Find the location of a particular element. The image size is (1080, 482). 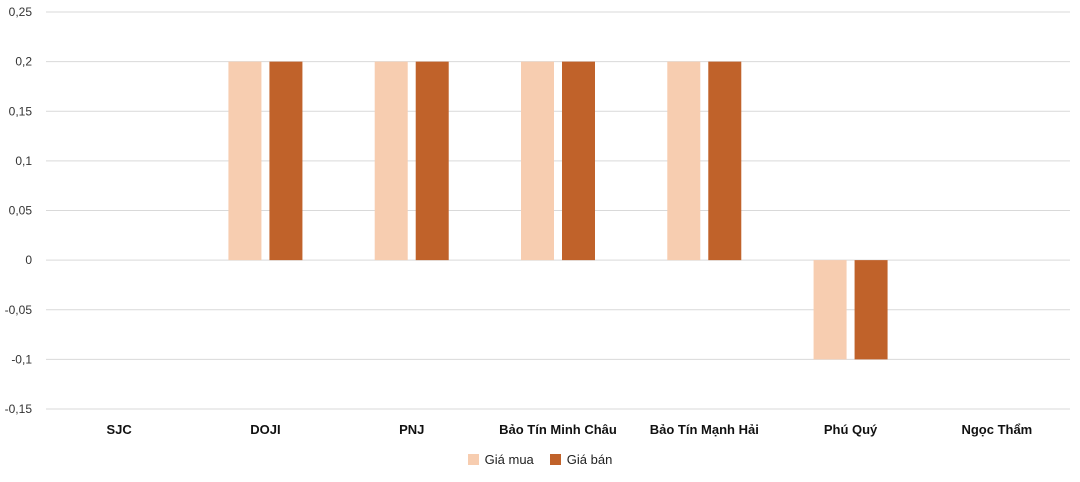

y-tick-label: 0,1 is located at coordinates (23, 161).